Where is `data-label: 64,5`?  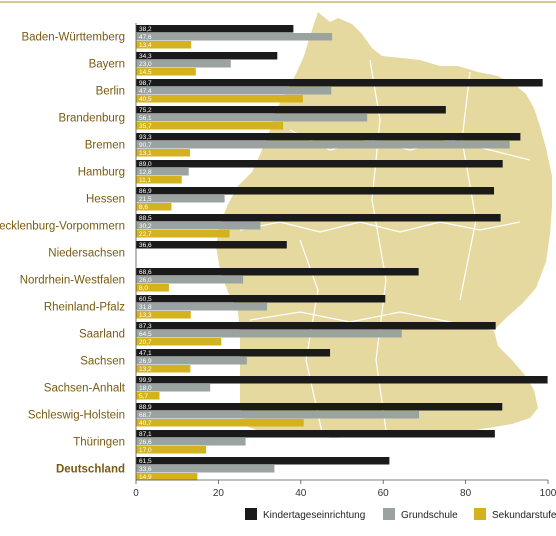 data-label: 64,5 is located at coordinates (145, 334).